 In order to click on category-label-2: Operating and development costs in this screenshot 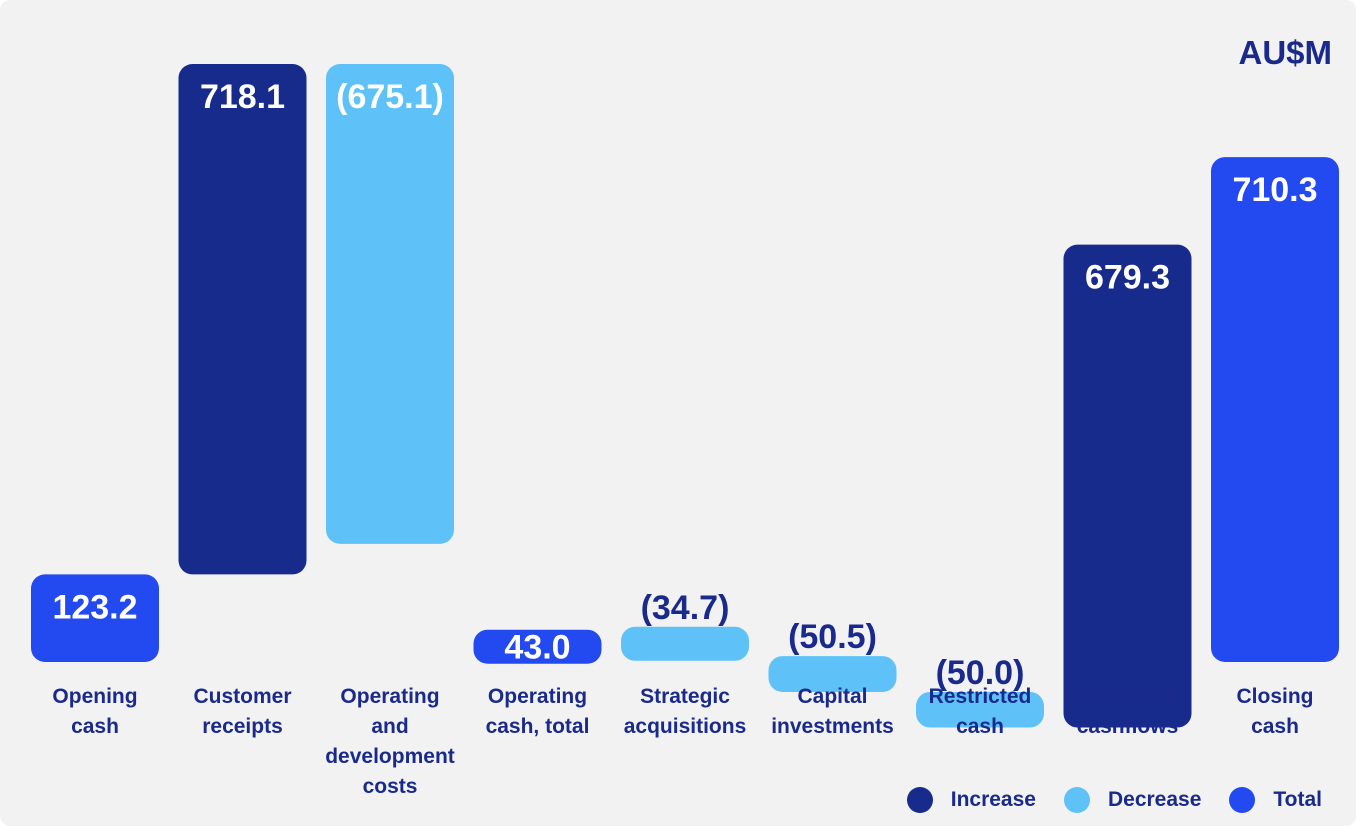, I will do `click(390, 741)`.